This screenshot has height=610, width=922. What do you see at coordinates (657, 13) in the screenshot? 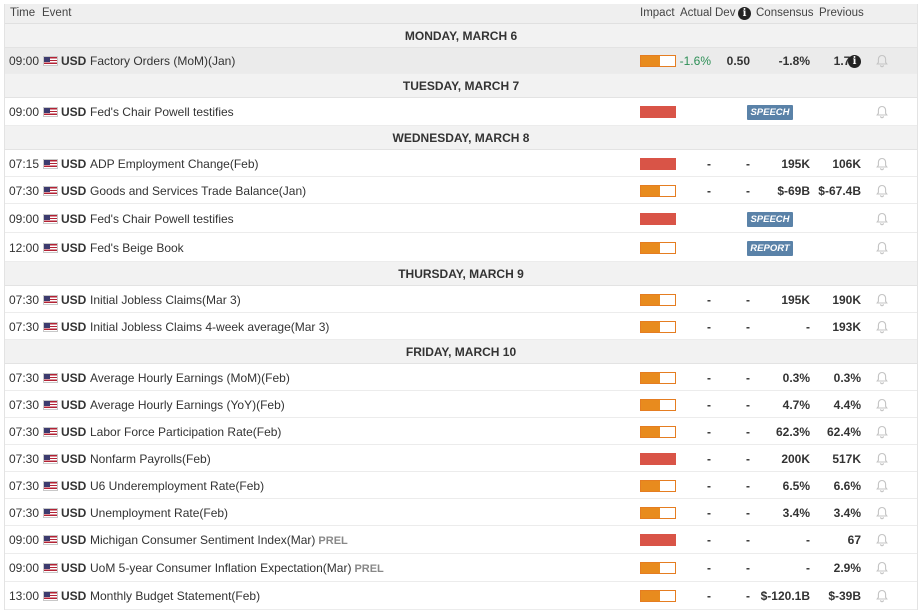
I see `header-impact: Impact` at bounding box center [657, 13].